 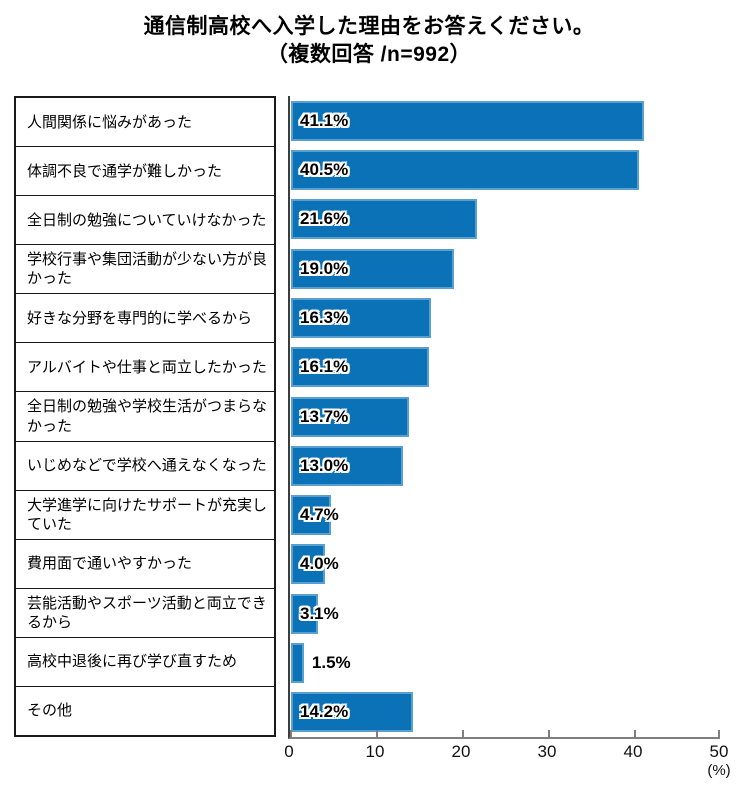 What do you see at coordinates (461, 751) in the screenshot?
I see `x-axis-tick-label: 20` at bounding box center [461, 751].